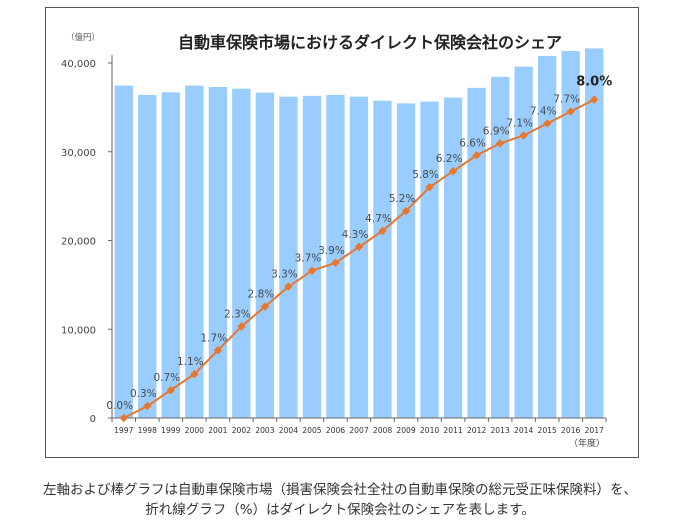 This screenshot has height=530, width=680. Describe the element at coordinates (312, 270) in the screenshot. I see `share-point-2005` at that location.